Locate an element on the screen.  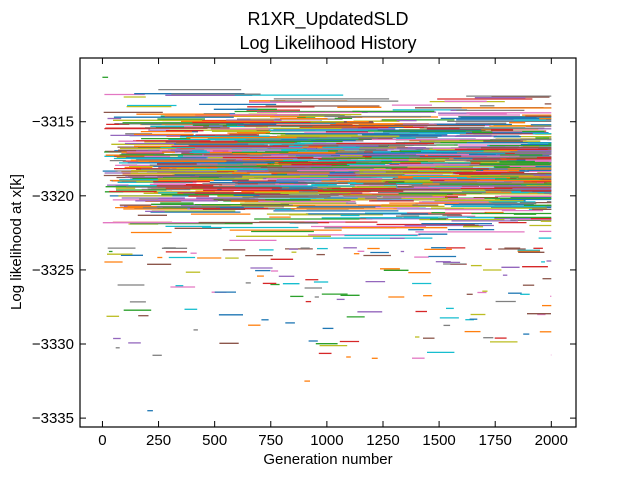
x-tick-label: 750 is located at coordinates (270, 440).